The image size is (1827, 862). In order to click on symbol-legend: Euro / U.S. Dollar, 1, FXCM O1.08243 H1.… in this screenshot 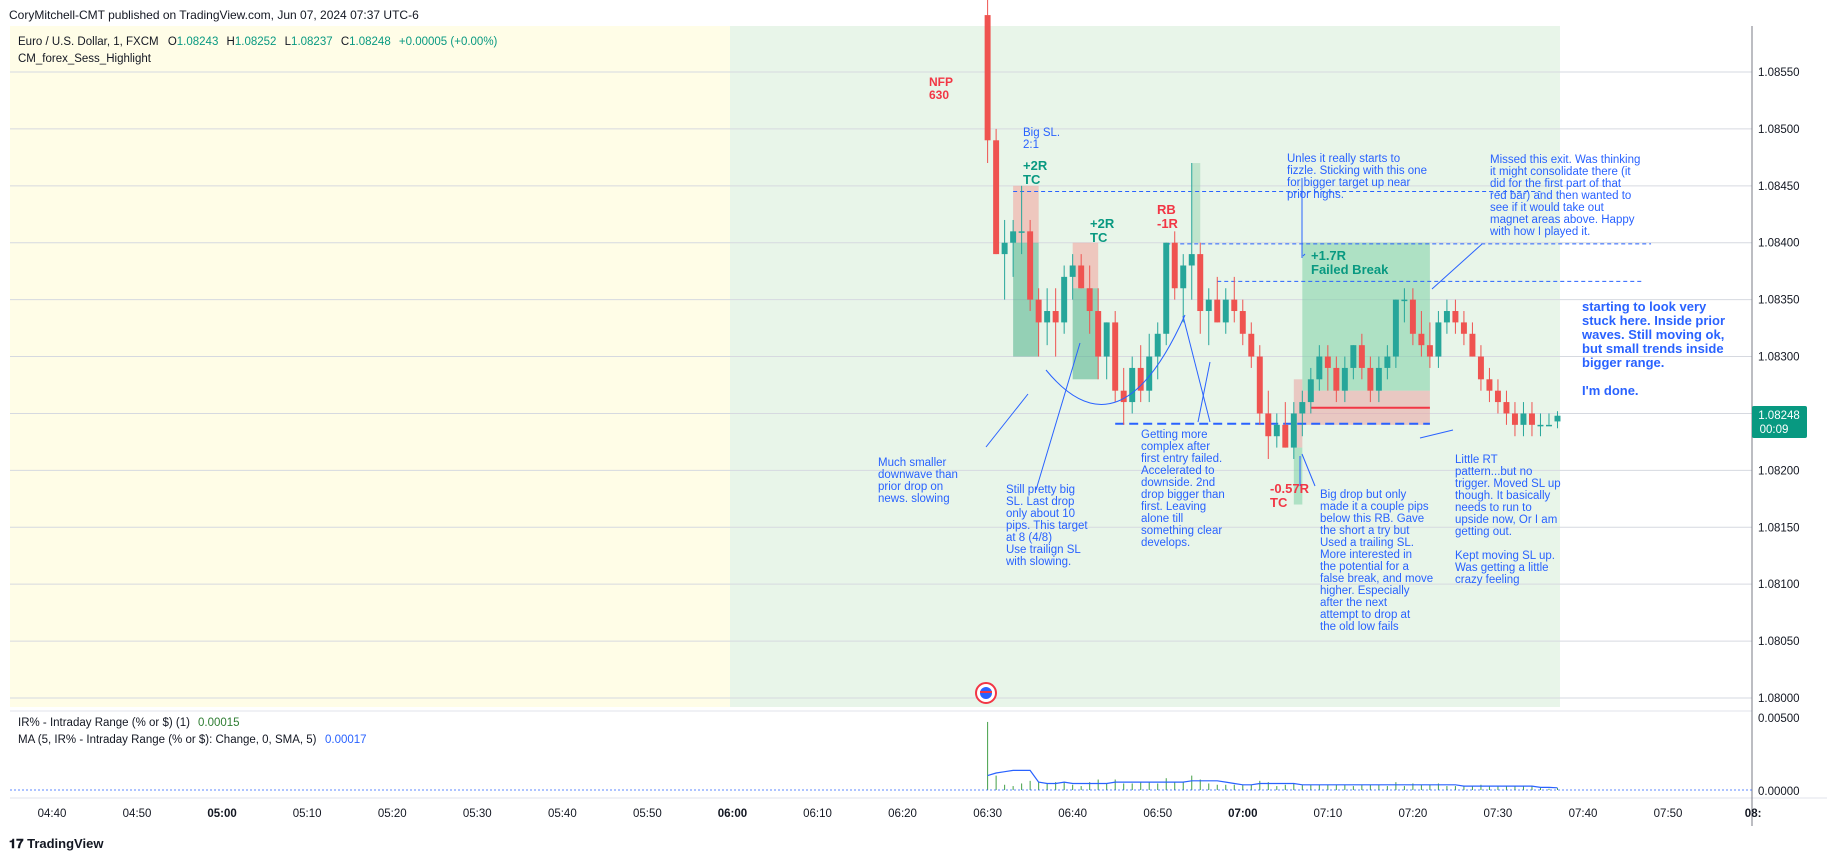, I will do `click(258, 50)`.